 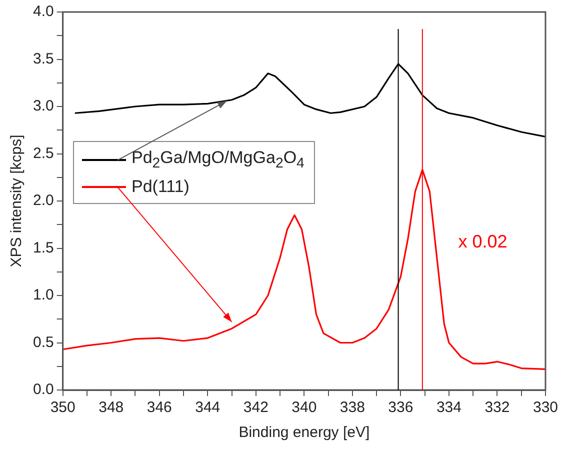 I want to click on x-tick-label: 338, so click(x=352, y=407).